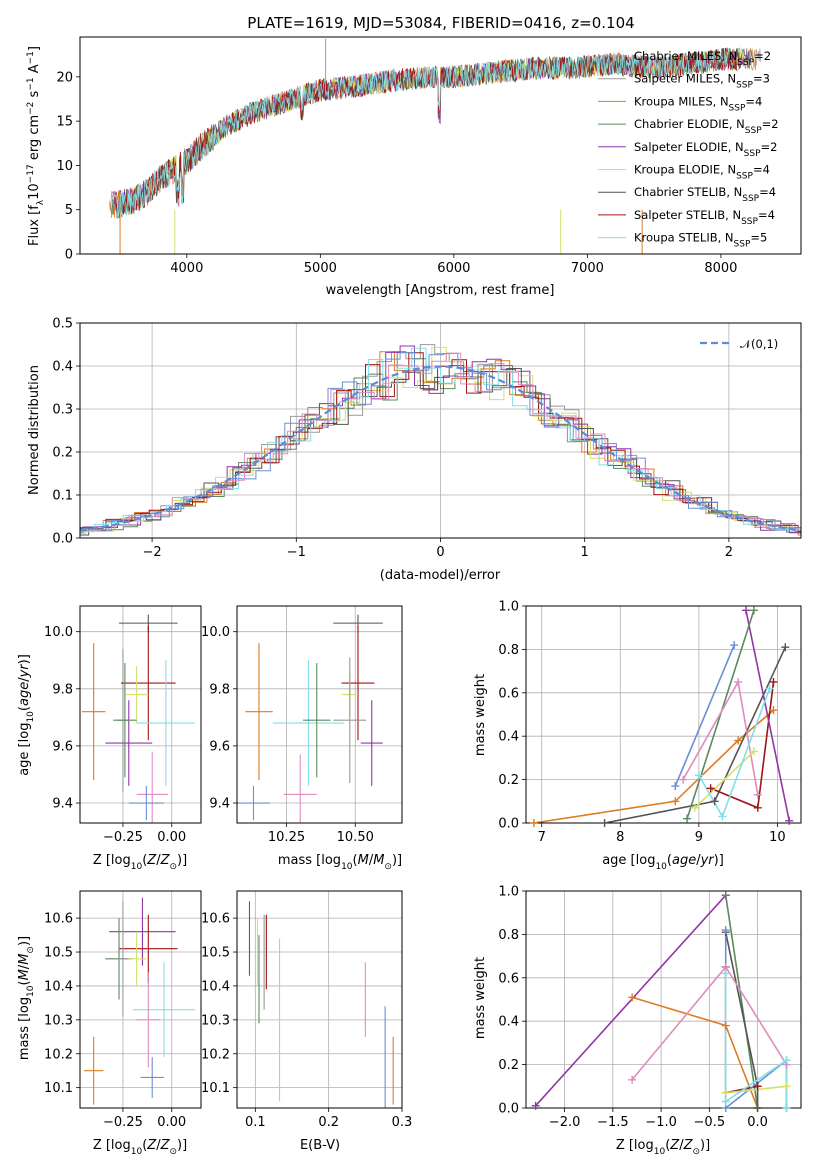 Image resolution: width=819 pixels, height=1170 pixels. I want to click on x-tick-label: 0.1, so click(255, 1122).